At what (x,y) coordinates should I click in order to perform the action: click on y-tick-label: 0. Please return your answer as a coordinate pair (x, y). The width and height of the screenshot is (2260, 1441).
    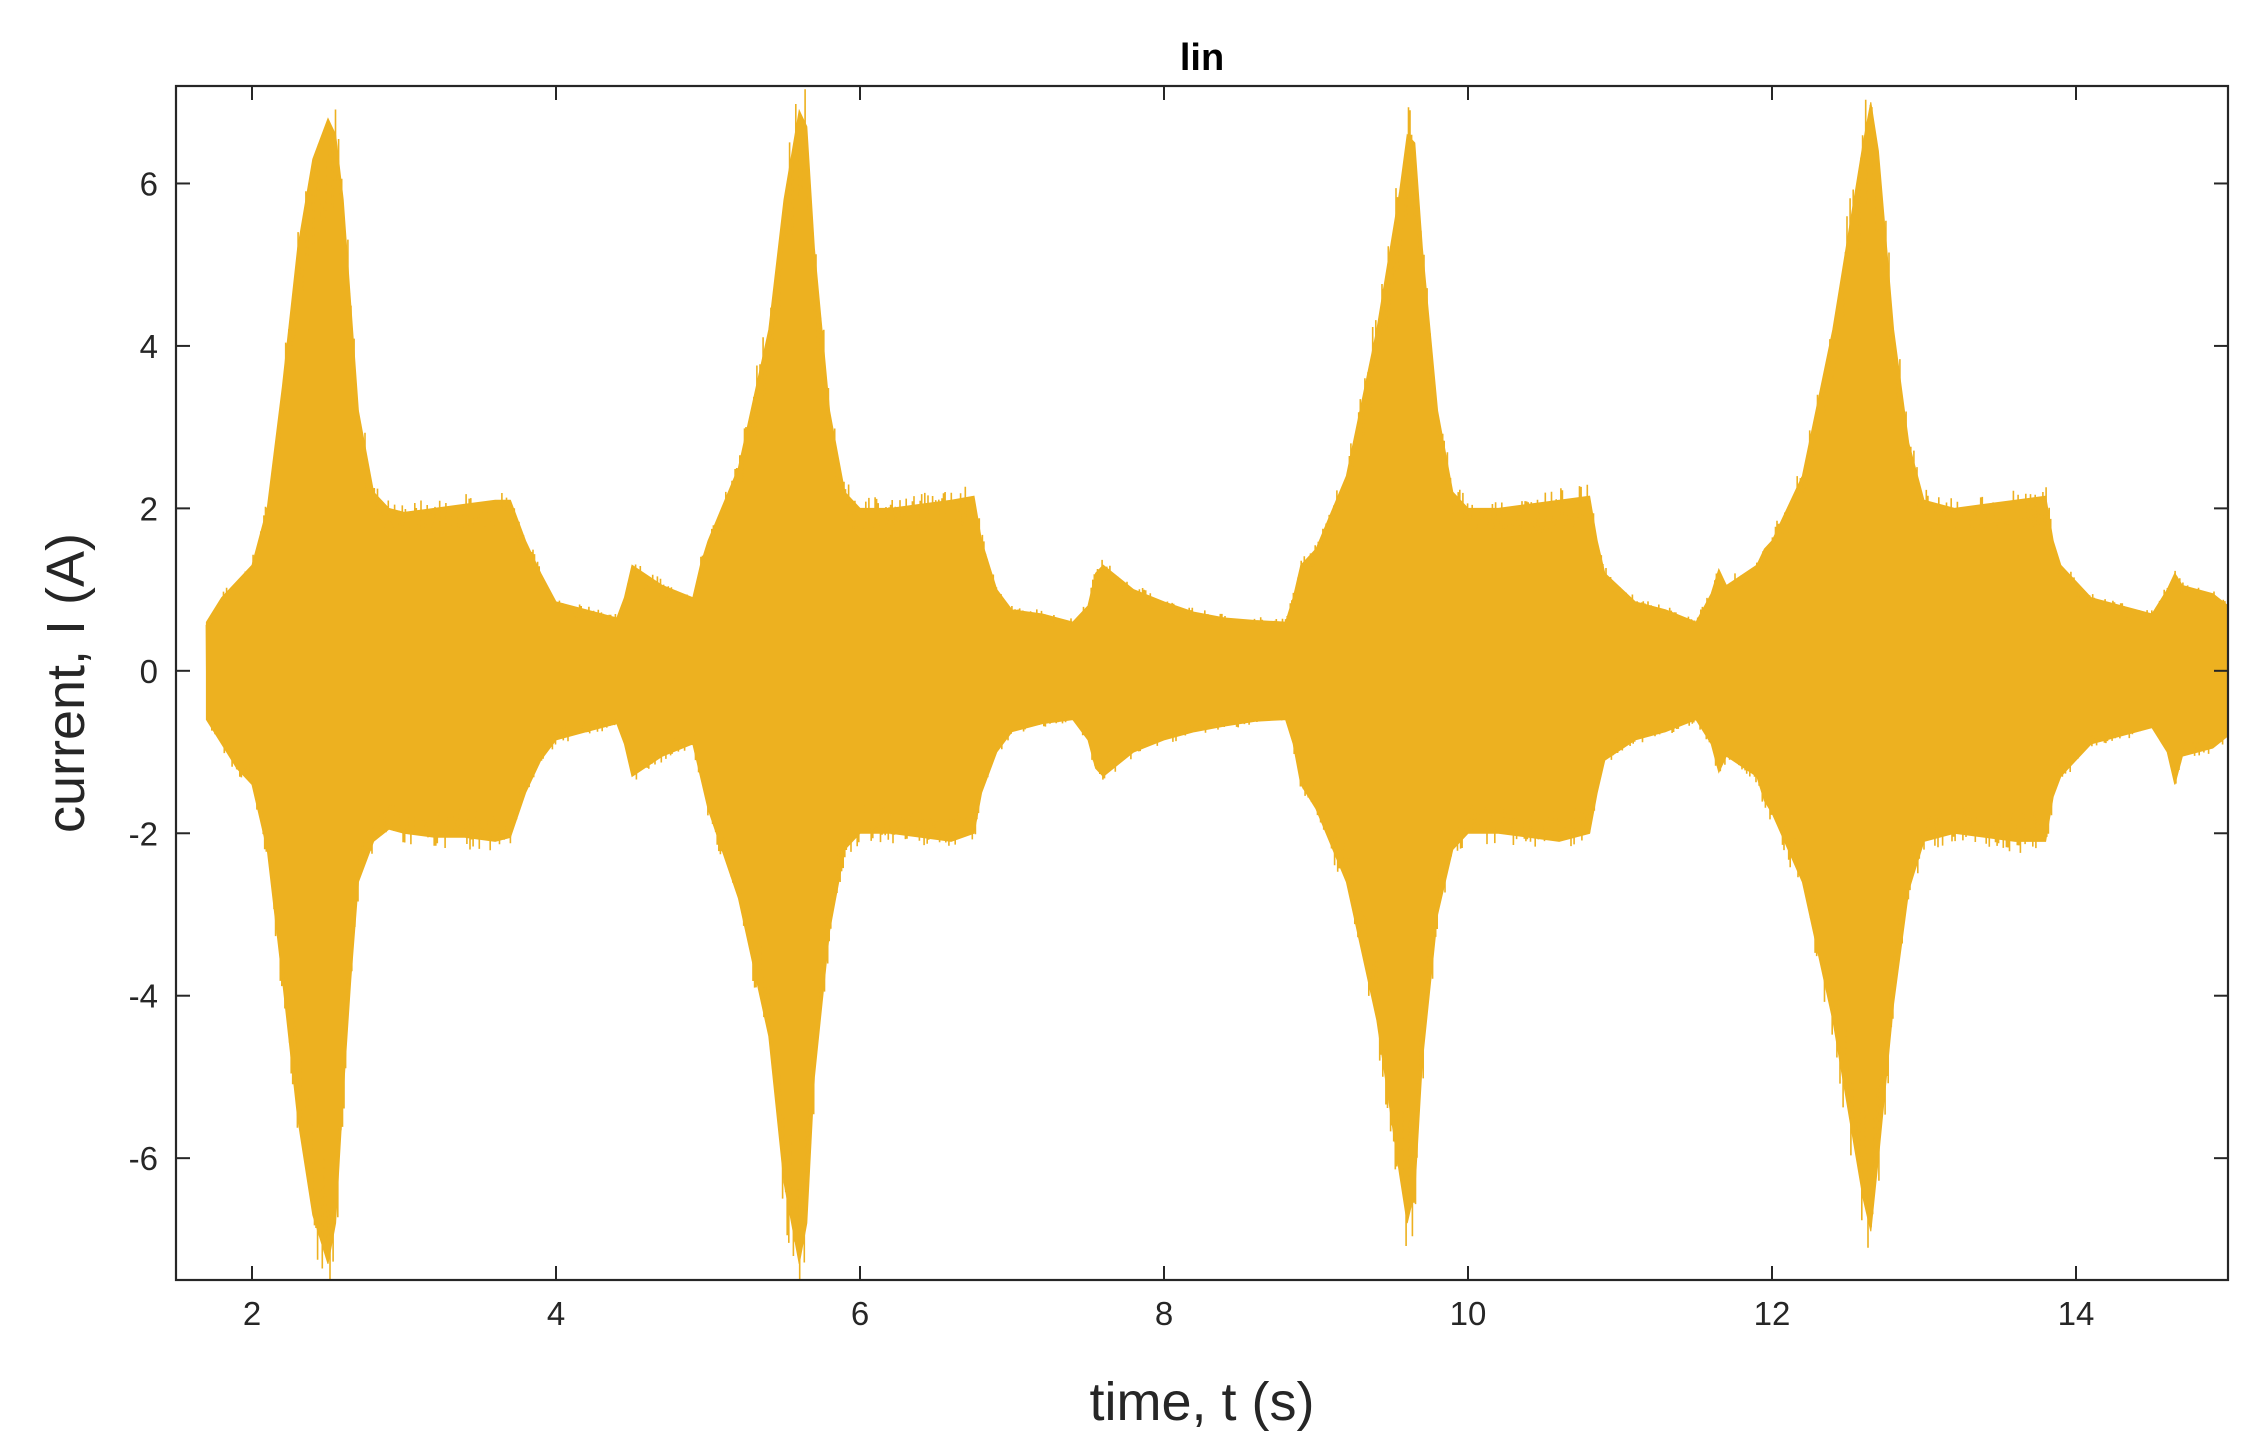
    Looking at the image, I should click on (149, 671).